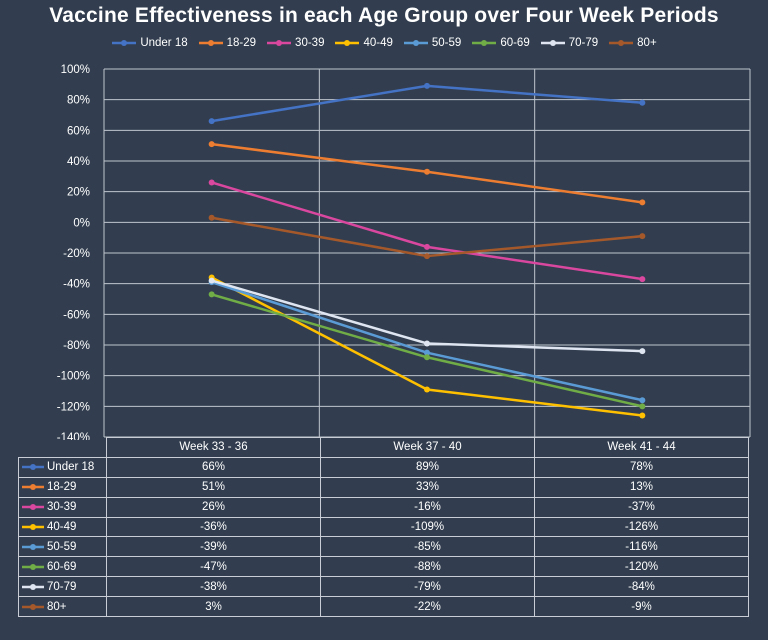 The width and height of the screenshot is (768, 640). What do you see at coordinates (427, 447) in the screenshot?
I see `category-label: Week 37 - 40` at bounding box center [427, 447].